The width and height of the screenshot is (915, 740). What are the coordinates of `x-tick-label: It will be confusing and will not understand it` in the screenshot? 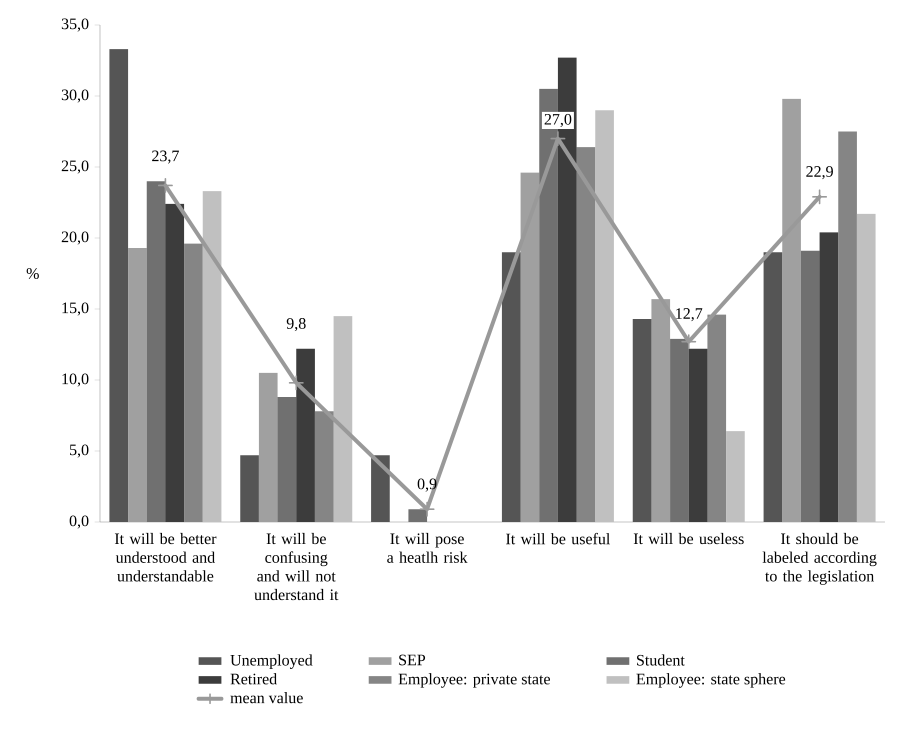 It's located at (296, 566).